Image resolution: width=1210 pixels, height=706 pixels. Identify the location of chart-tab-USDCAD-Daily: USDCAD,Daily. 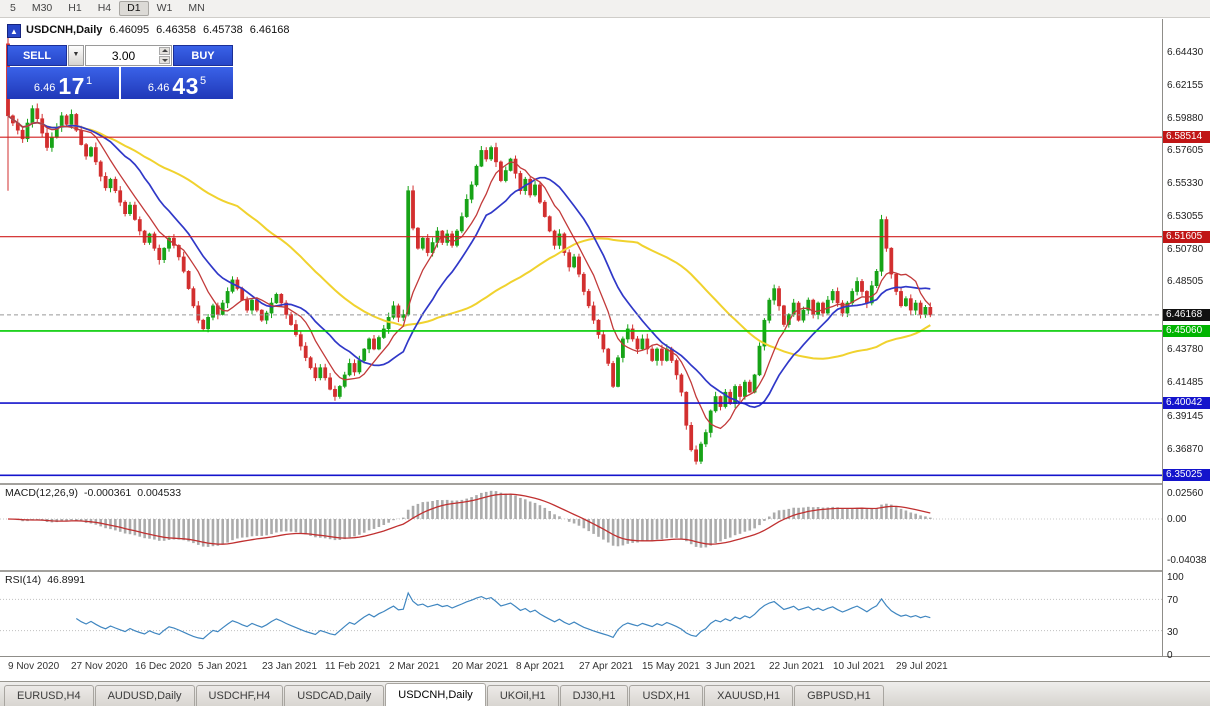
(334, 695).